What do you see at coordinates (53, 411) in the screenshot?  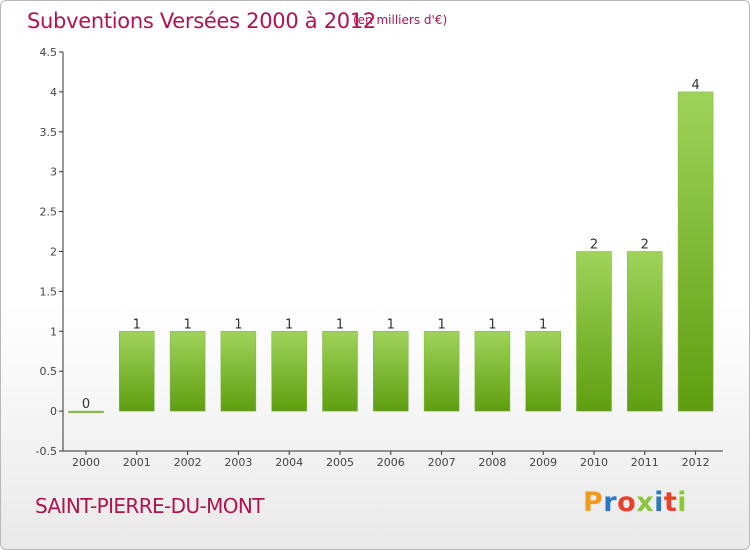 I see `y-tick-label: 0` at bounding box center [53, 411].